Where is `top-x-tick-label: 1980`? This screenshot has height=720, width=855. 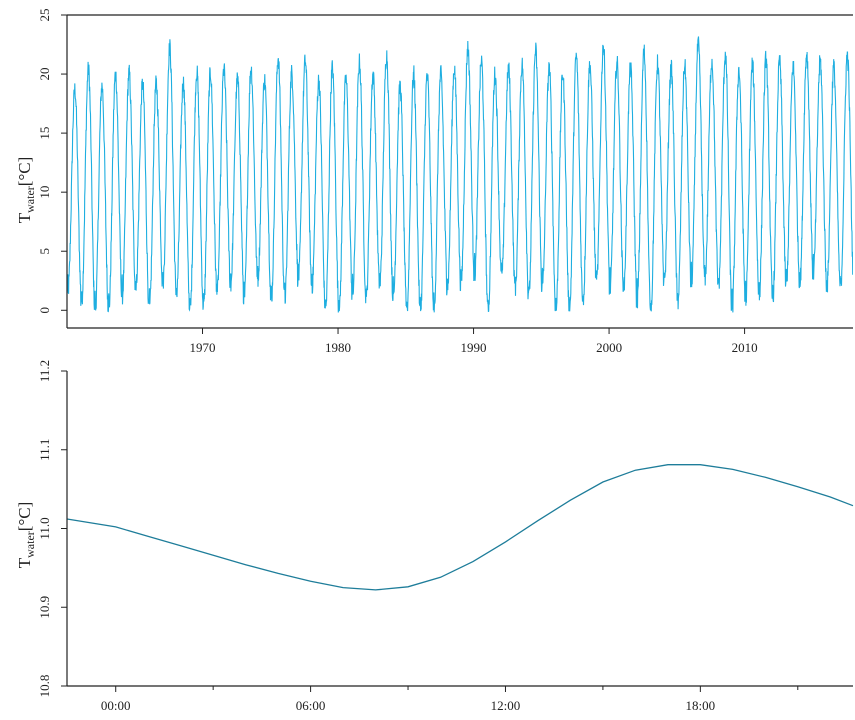
top-x-tick-label: 1980 is located at coordinates (338, 347).